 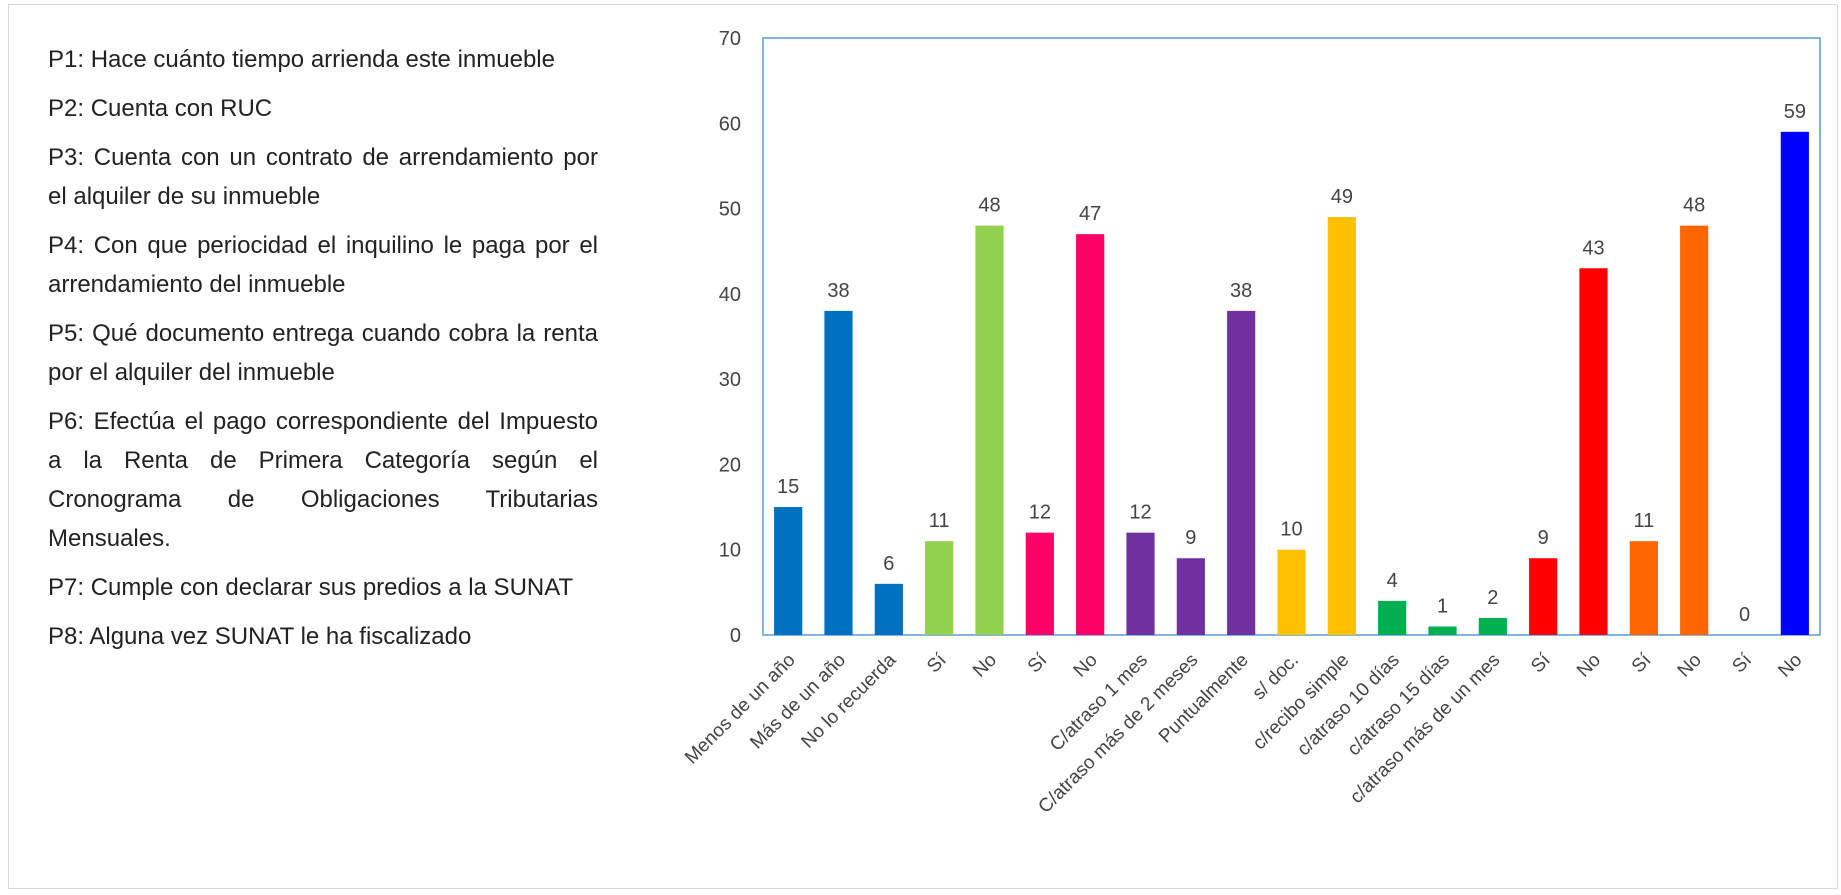 What do you see at coordinates (1795, 112) in the screenshot?
I see `data-label: 59` at bounding box center [1795, 112].